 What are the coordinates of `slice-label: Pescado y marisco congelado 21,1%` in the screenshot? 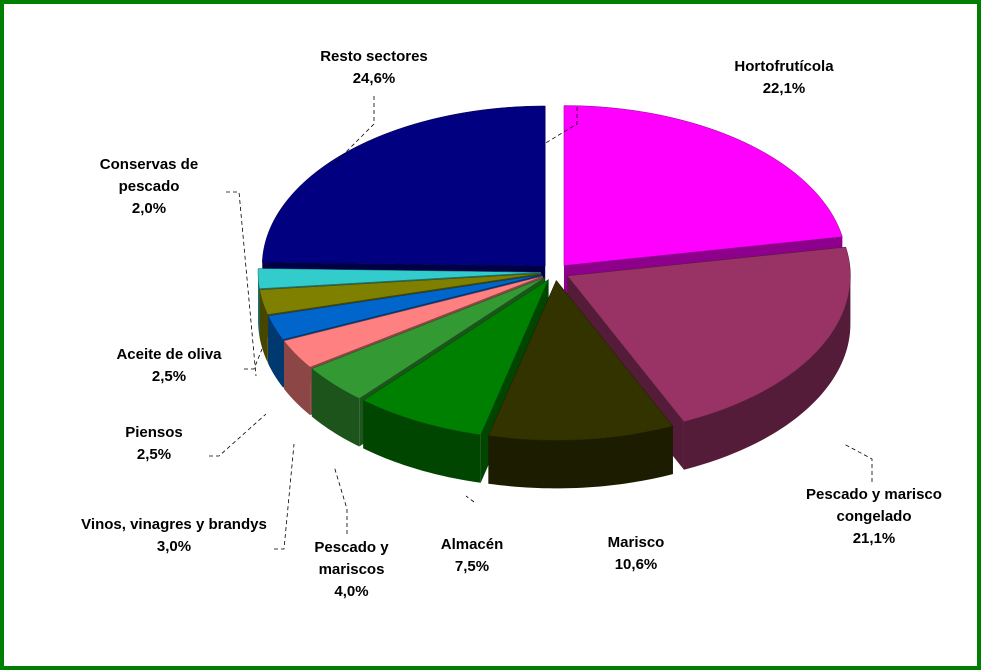 It's located at (874, 517).